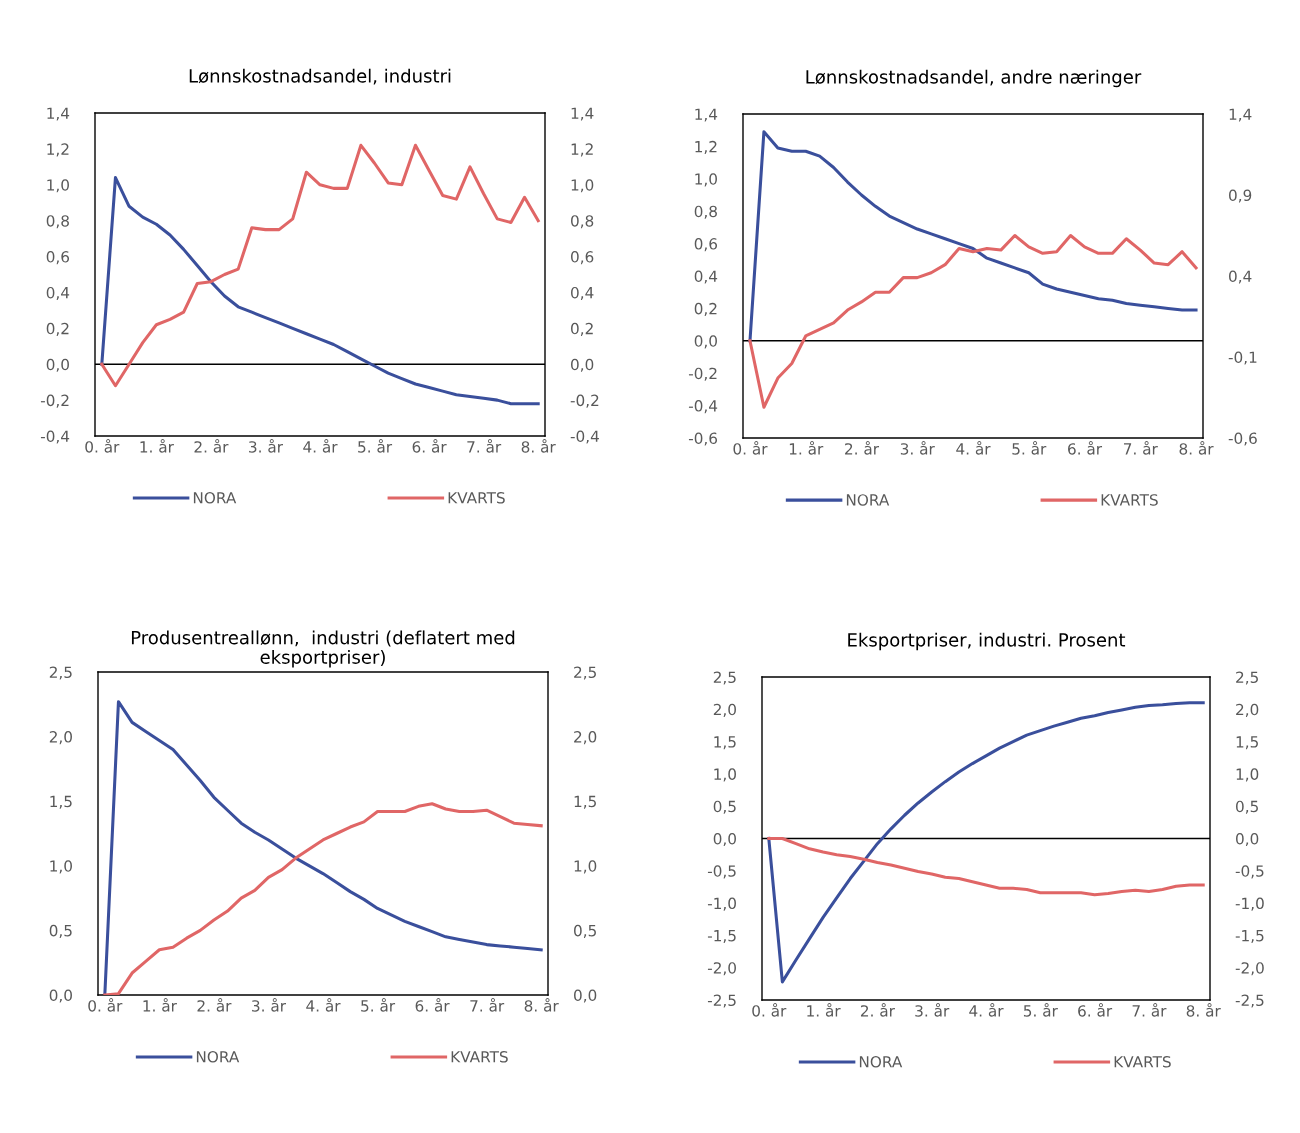  What do you see at coordinates (585, 802) in the screenshot?
I see `y2-tick-label: 1,5` at bounding box center [585, 802].